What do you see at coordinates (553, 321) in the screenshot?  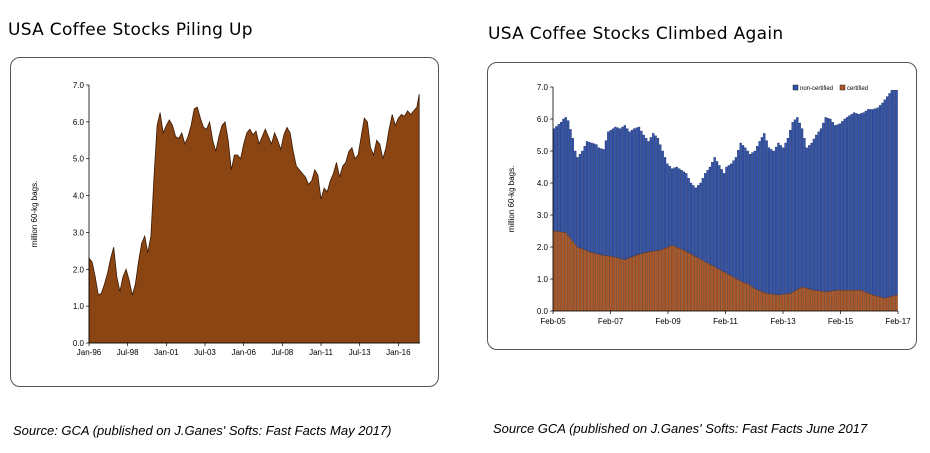 I see `x-tick-label: Feb-05` at bounding box center [553, 321].